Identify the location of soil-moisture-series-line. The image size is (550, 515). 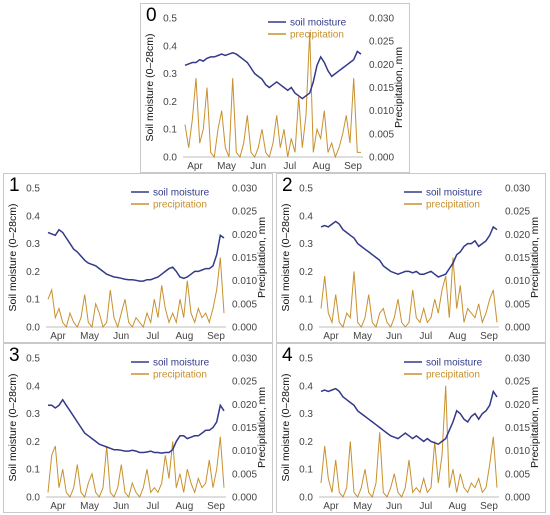
(136, 426).